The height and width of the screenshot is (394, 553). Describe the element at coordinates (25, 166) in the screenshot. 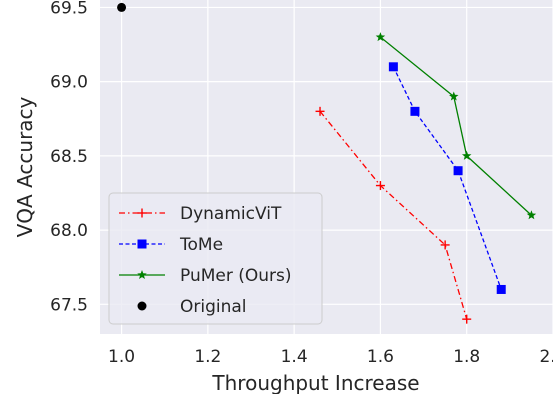

I see `y-axis-label: VQA Accuracy` at that location.